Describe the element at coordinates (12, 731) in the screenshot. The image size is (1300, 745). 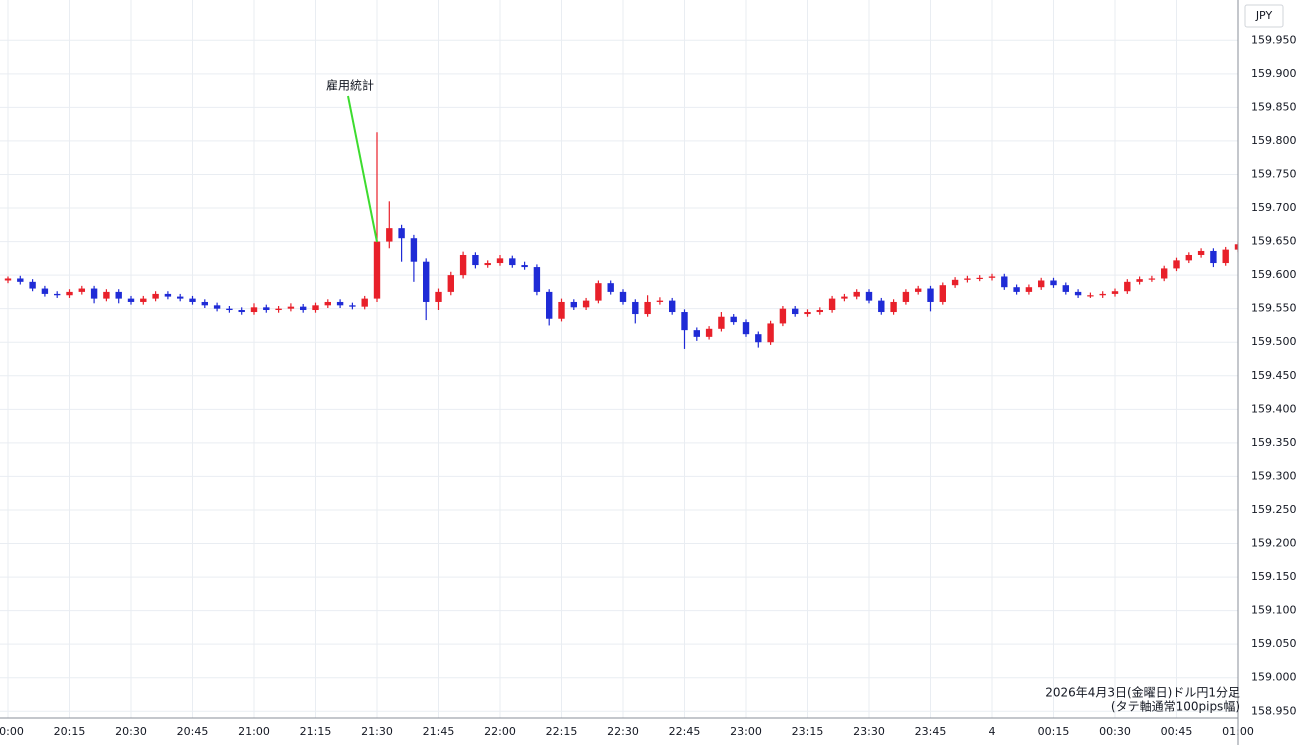
I see `x-tick-label: 20:00` at that location.